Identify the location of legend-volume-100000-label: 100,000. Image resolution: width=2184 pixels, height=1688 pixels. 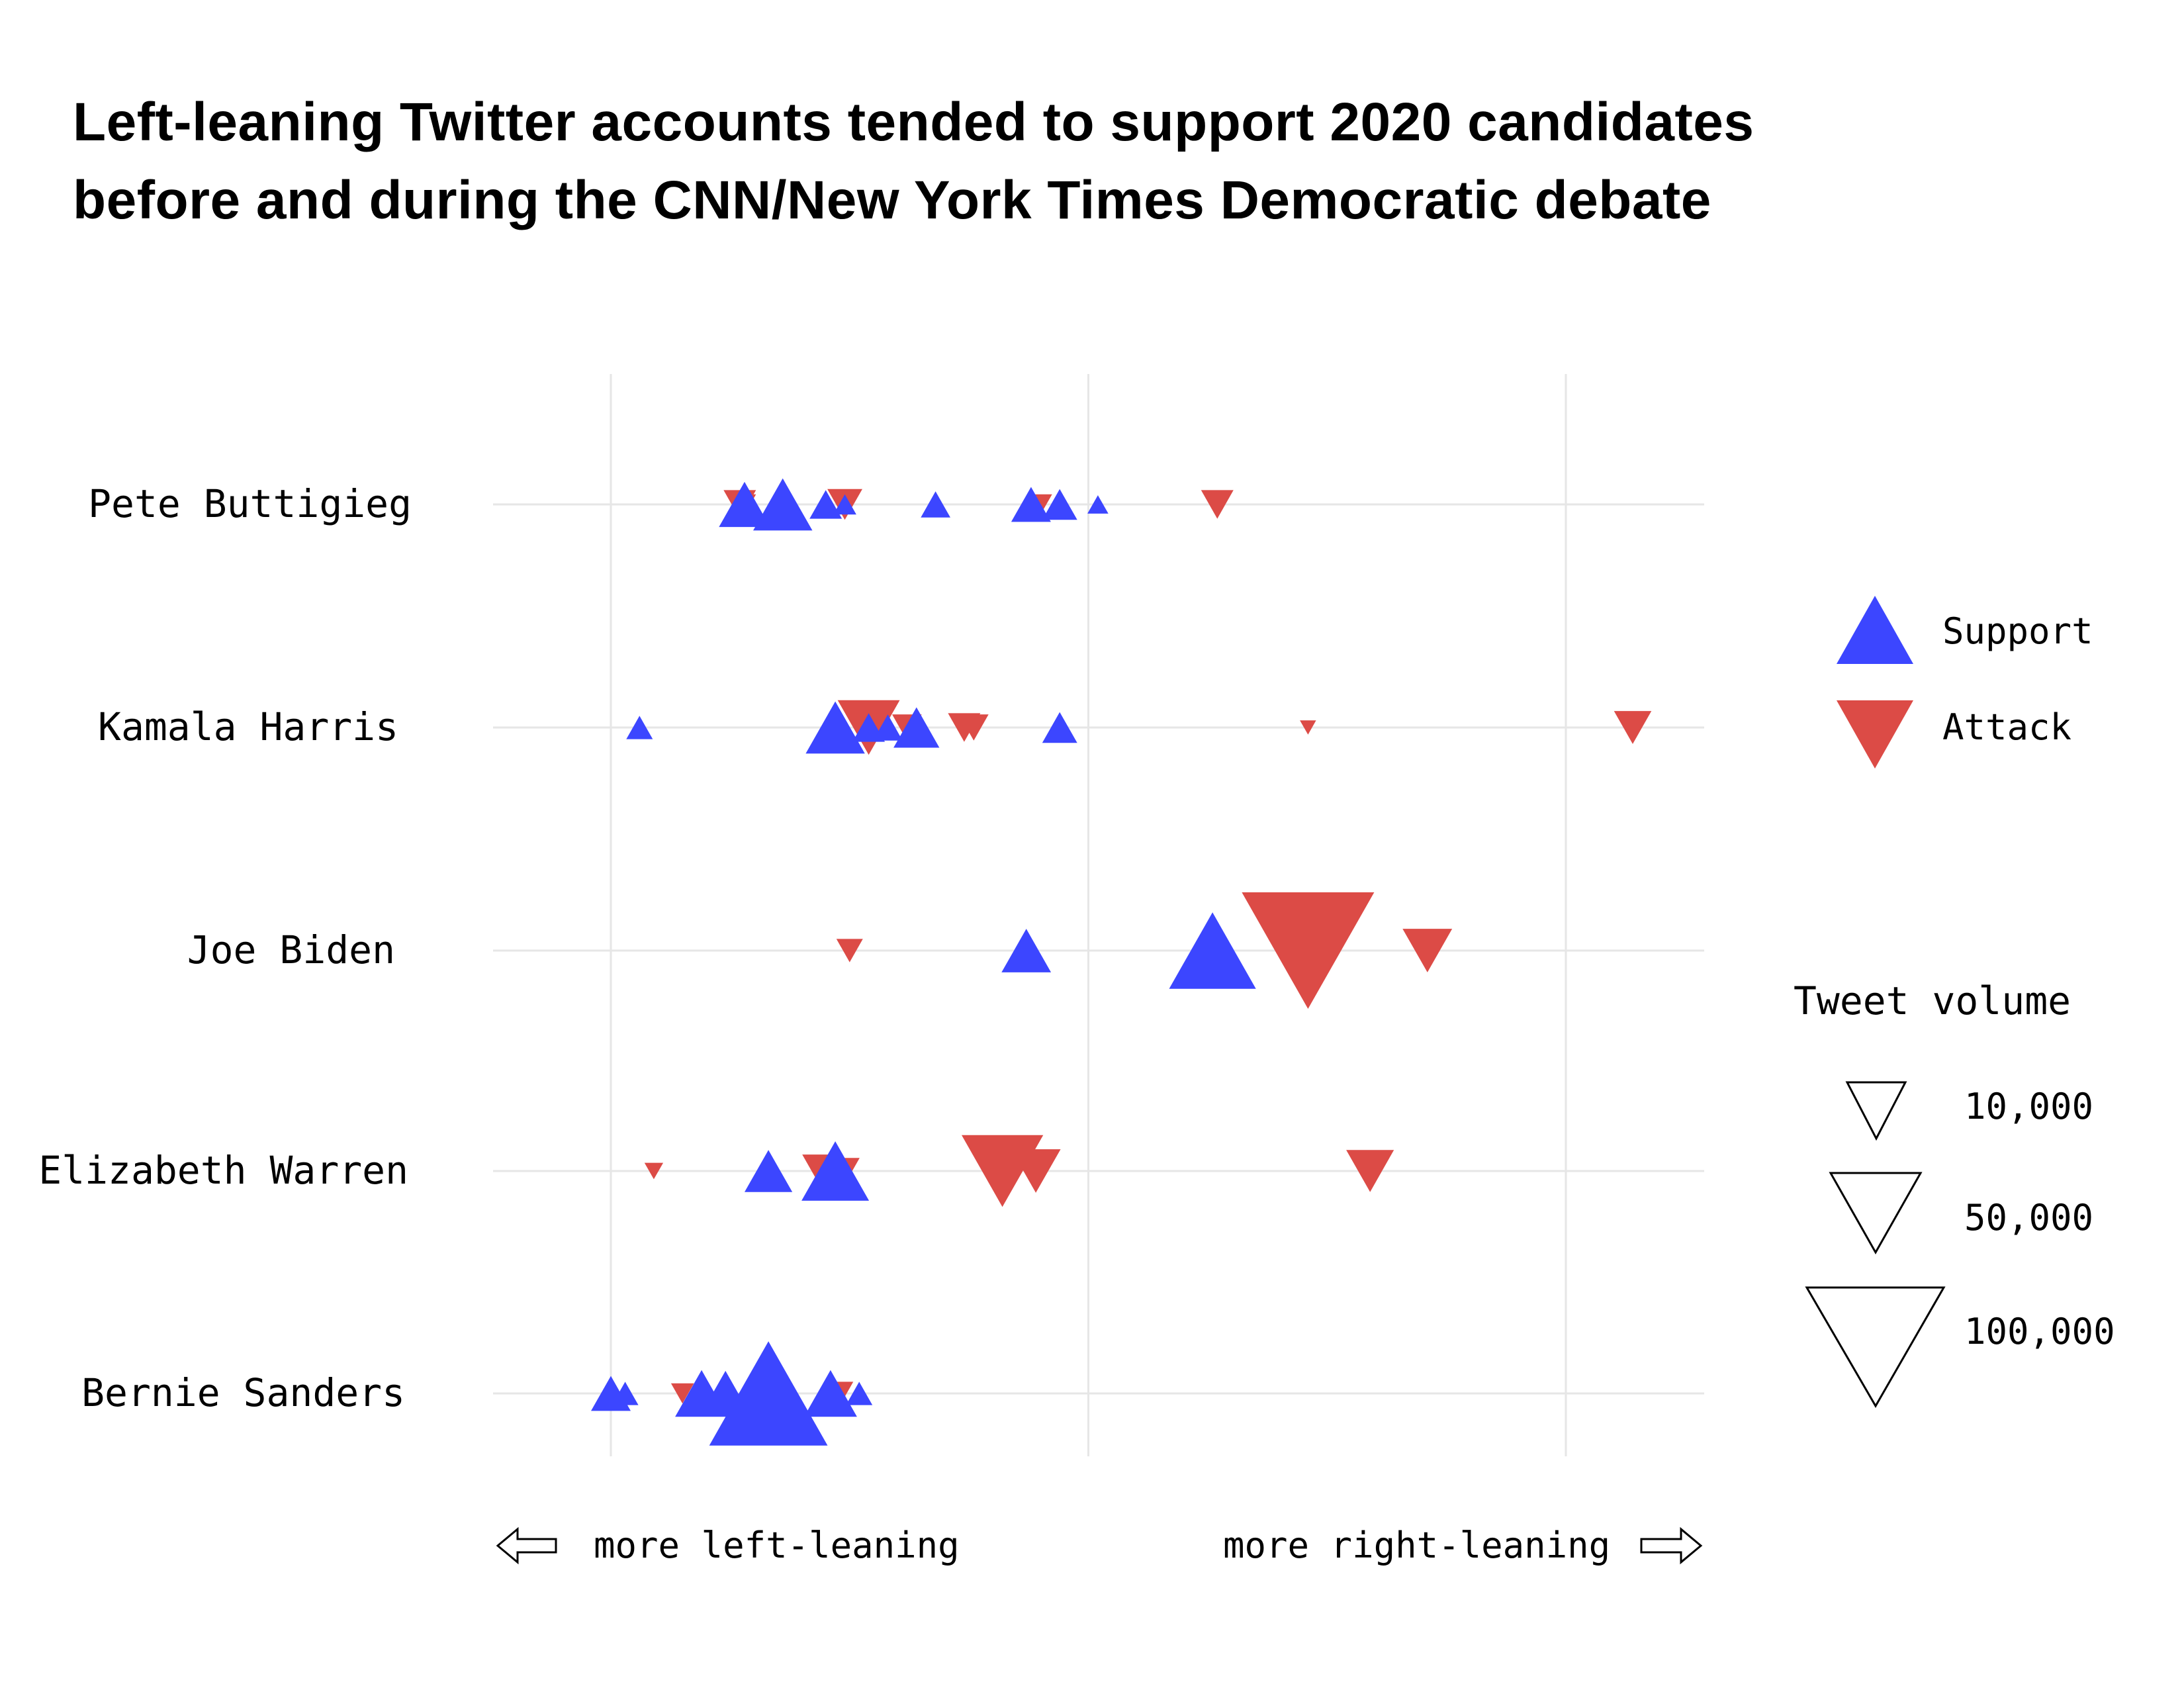
(2039, 1331).